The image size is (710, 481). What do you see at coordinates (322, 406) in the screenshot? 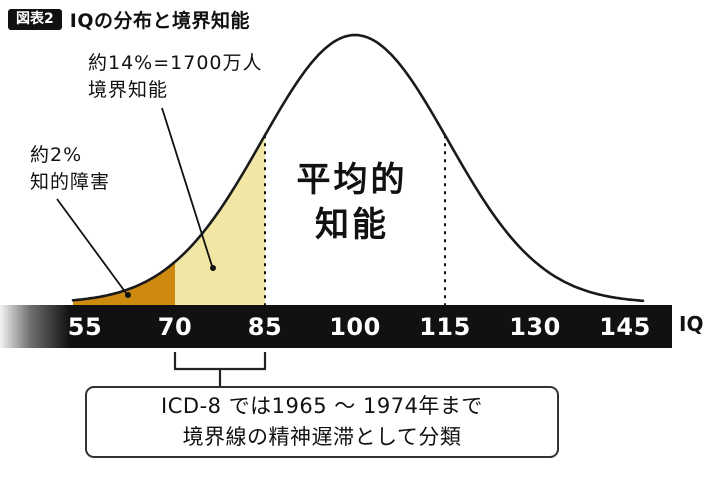
I see `note-line-1: ICD-8 では1965 〜 1974年まで` at bounding box center [322, 406].